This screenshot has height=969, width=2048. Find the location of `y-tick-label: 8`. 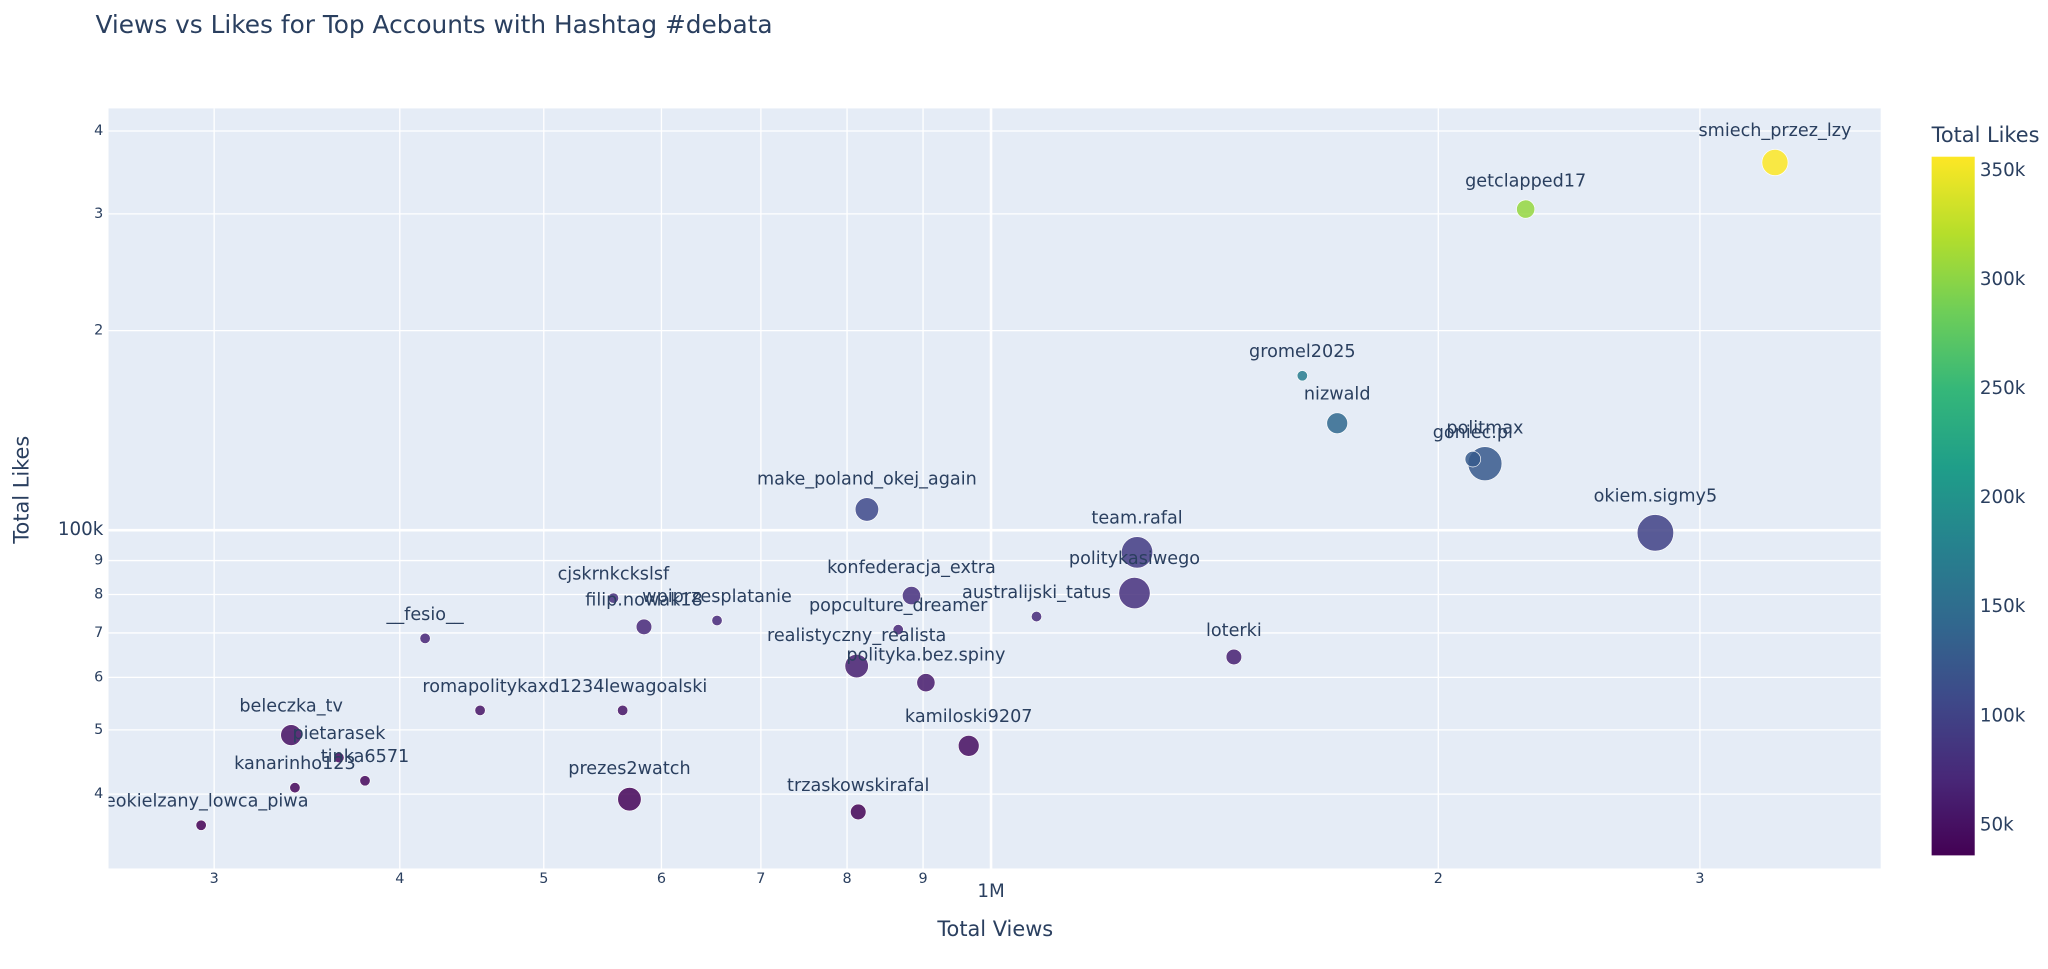

y-tick-label: 8 is located at coordinates (98, 595).